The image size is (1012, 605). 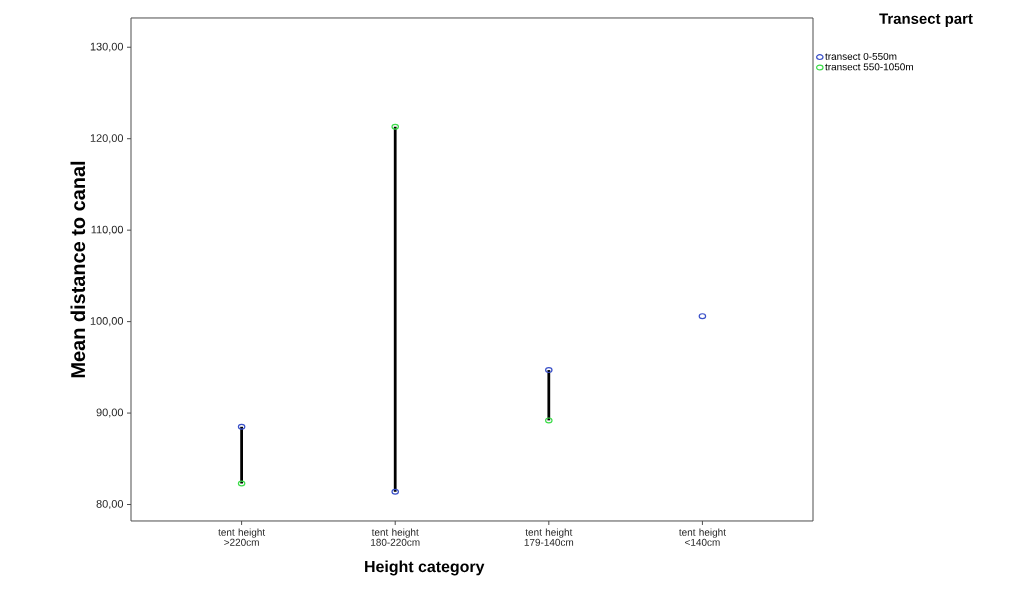 What do you see at coordinates (107, 139) in the screenshot?
I see `y-tick-label: 120,00` at bounding box center [107, 139].